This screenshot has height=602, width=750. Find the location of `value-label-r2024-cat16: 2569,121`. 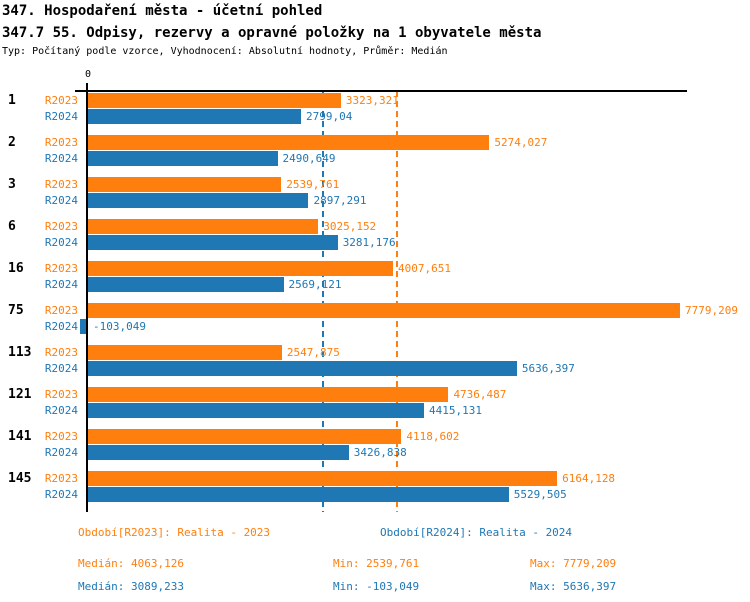

value-label-r2024-cat16: 2569,121 is located at coordinates (315, 284).